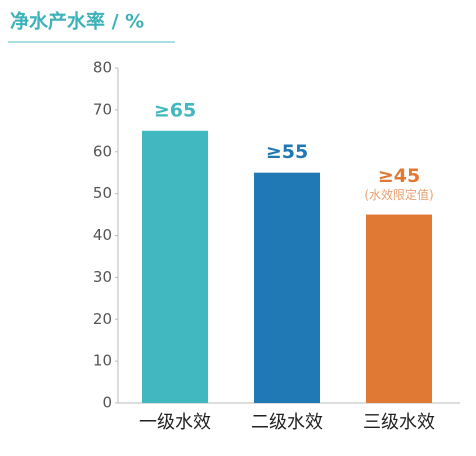  Describe the element at coordinates (102, 277) in the screenshot. I see `y-tick-label: 30` at that location.